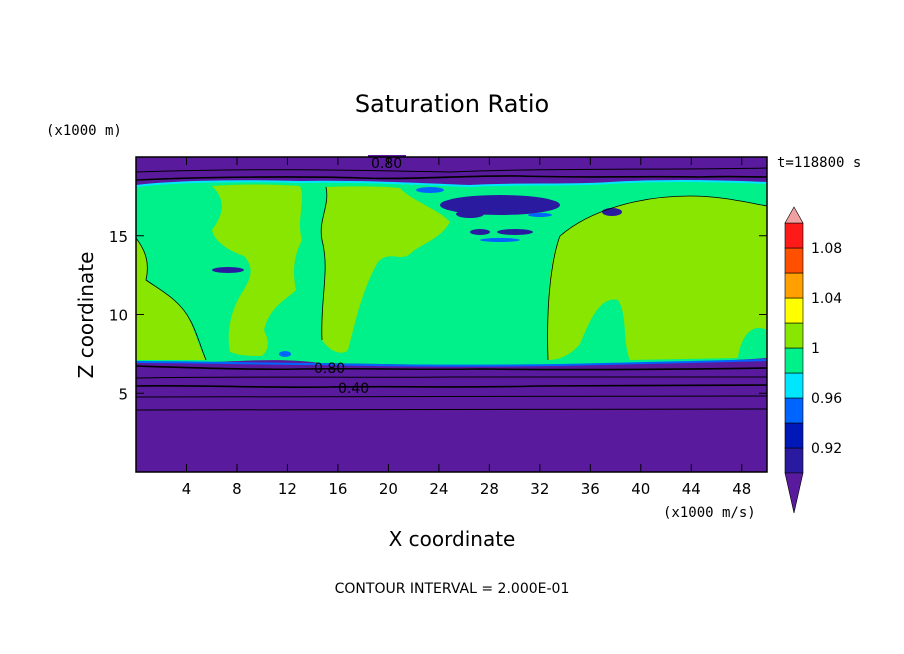 This screenshot has width=904, height=654. I want to click on y-axis-label: Z coordinate, so click(86, 315).